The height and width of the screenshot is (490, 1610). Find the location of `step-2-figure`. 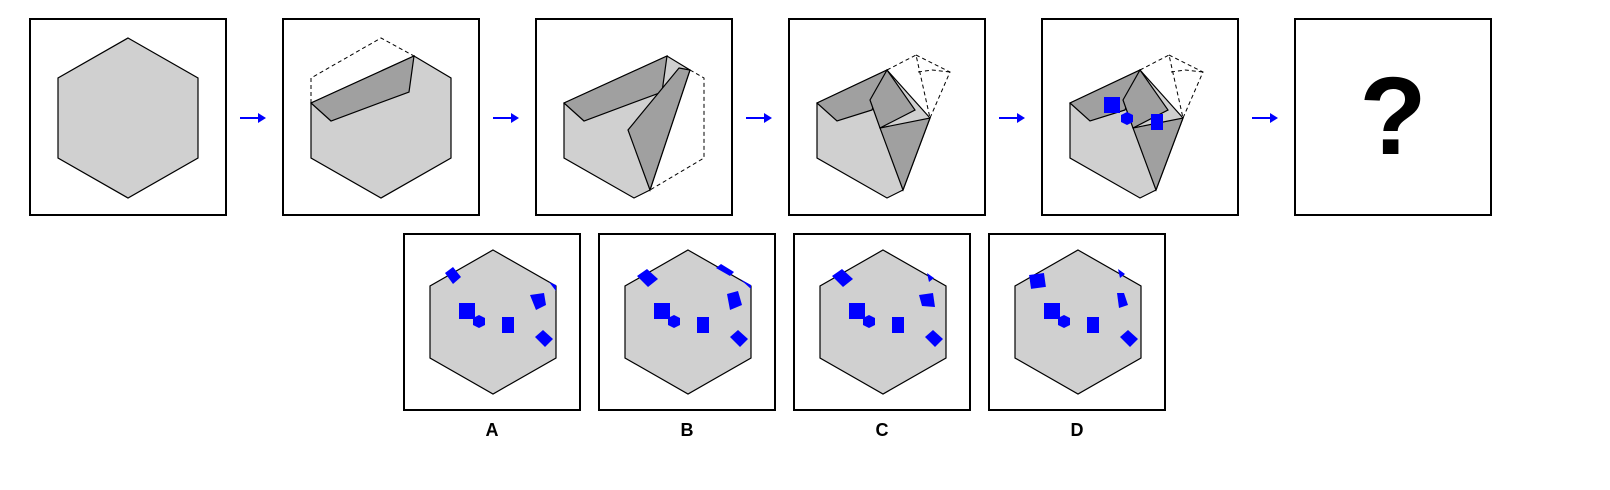

step-2-figure is located at coordinates (380, 118).